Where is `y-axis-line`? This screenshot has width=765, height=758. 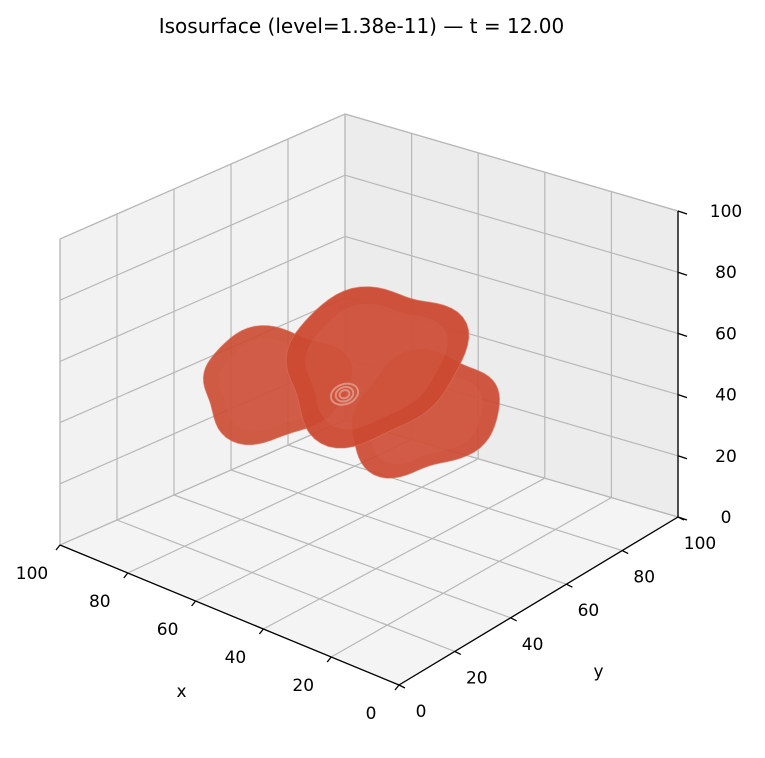
y-axis-line is located at coordinates (538, 601).